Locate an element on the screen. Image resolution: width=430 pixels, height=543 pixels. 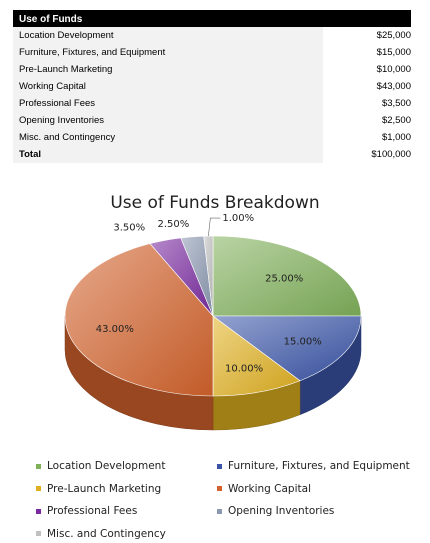
row-amount: $25,000 is located at coordinates (393, 35).